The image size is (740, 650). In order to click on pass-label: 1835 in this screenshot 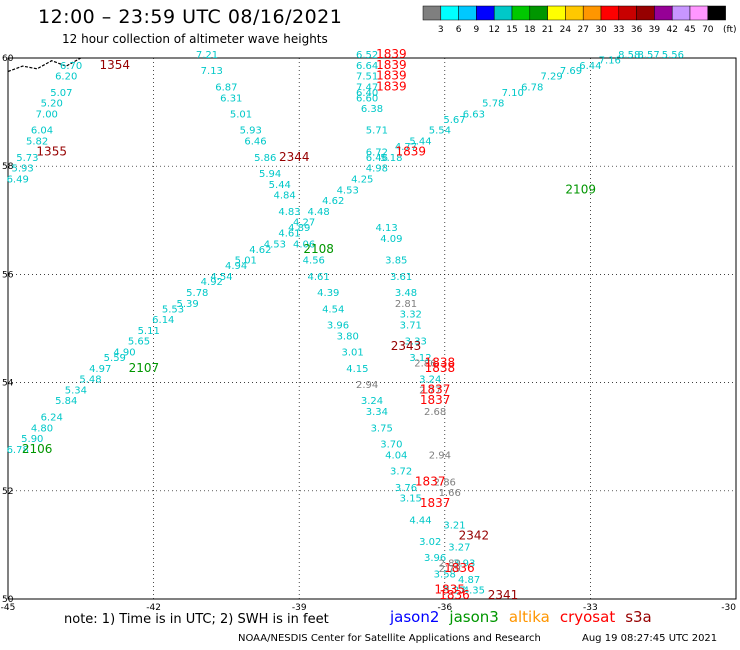, I will do `click(449, 590)`.